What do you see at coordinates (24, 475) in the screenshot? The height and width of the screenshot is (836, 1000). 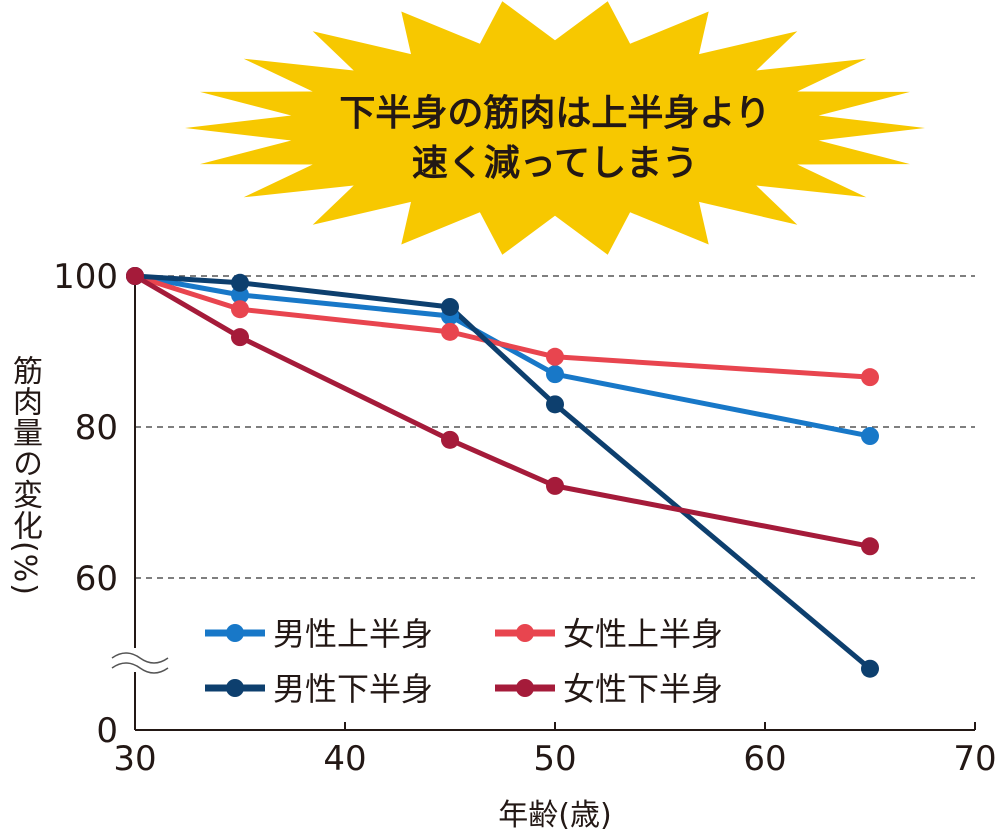 I see `y-axis-label: 筋肉量の変化(%)` at bounding box center [24, 475].